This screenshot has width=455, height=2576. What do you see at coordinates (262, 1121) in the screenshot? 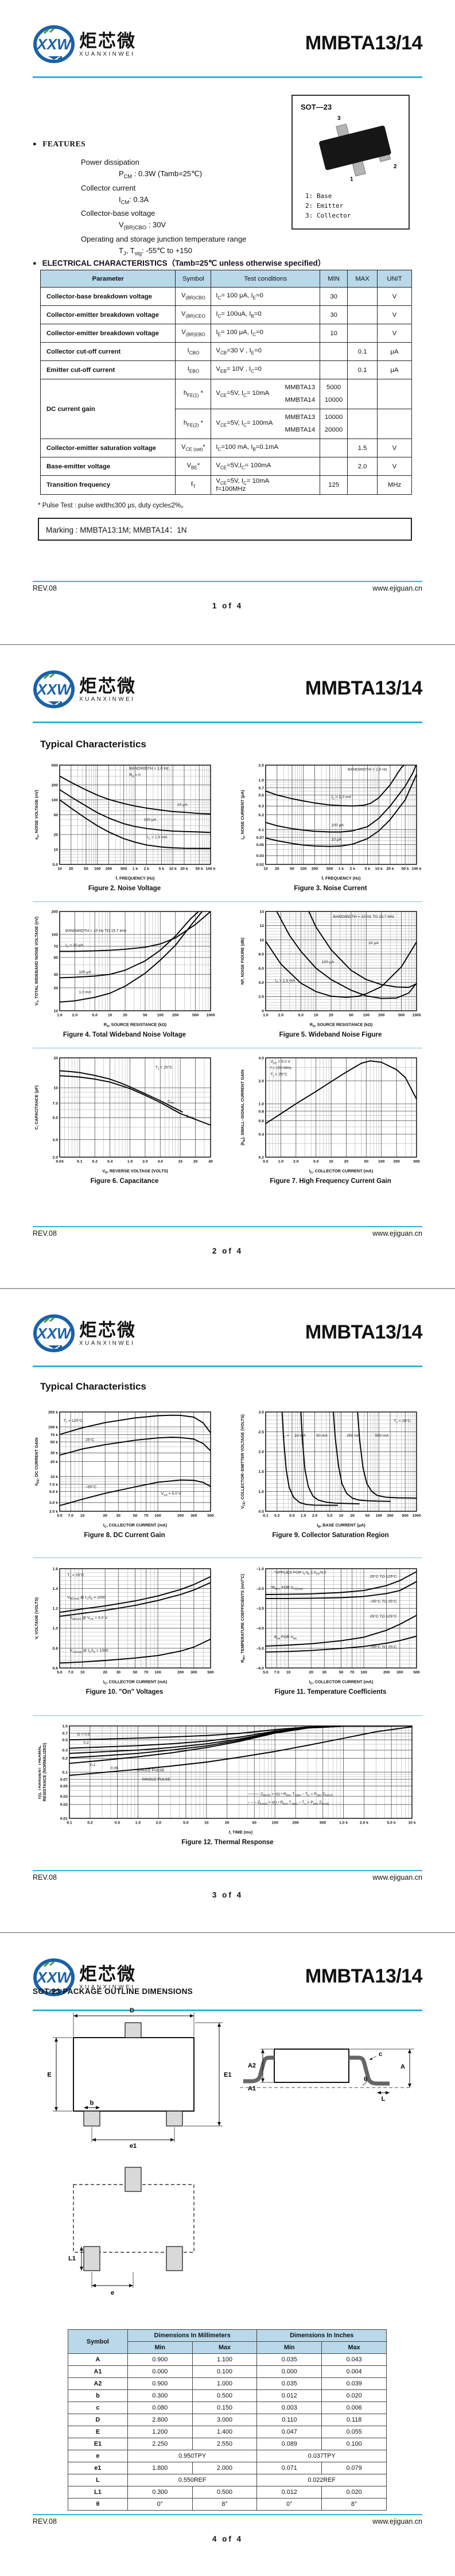
I see `svg-text: 0.6` at bounding box center [262, 1121].